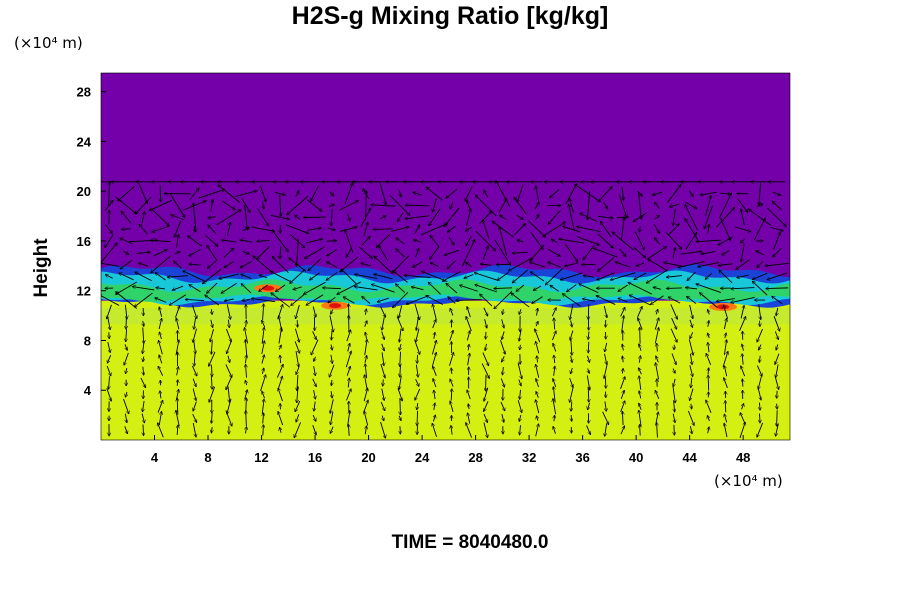  Describe the element at coordinates (450, 16) in the screenshot. I see `chart-title: H2S-g Mixing Ratio [kg/kg]` at that location.